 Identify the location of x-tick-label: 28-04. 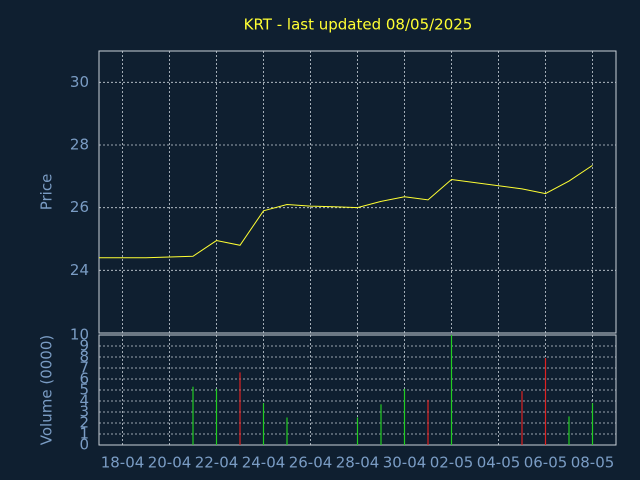
(358, 463).